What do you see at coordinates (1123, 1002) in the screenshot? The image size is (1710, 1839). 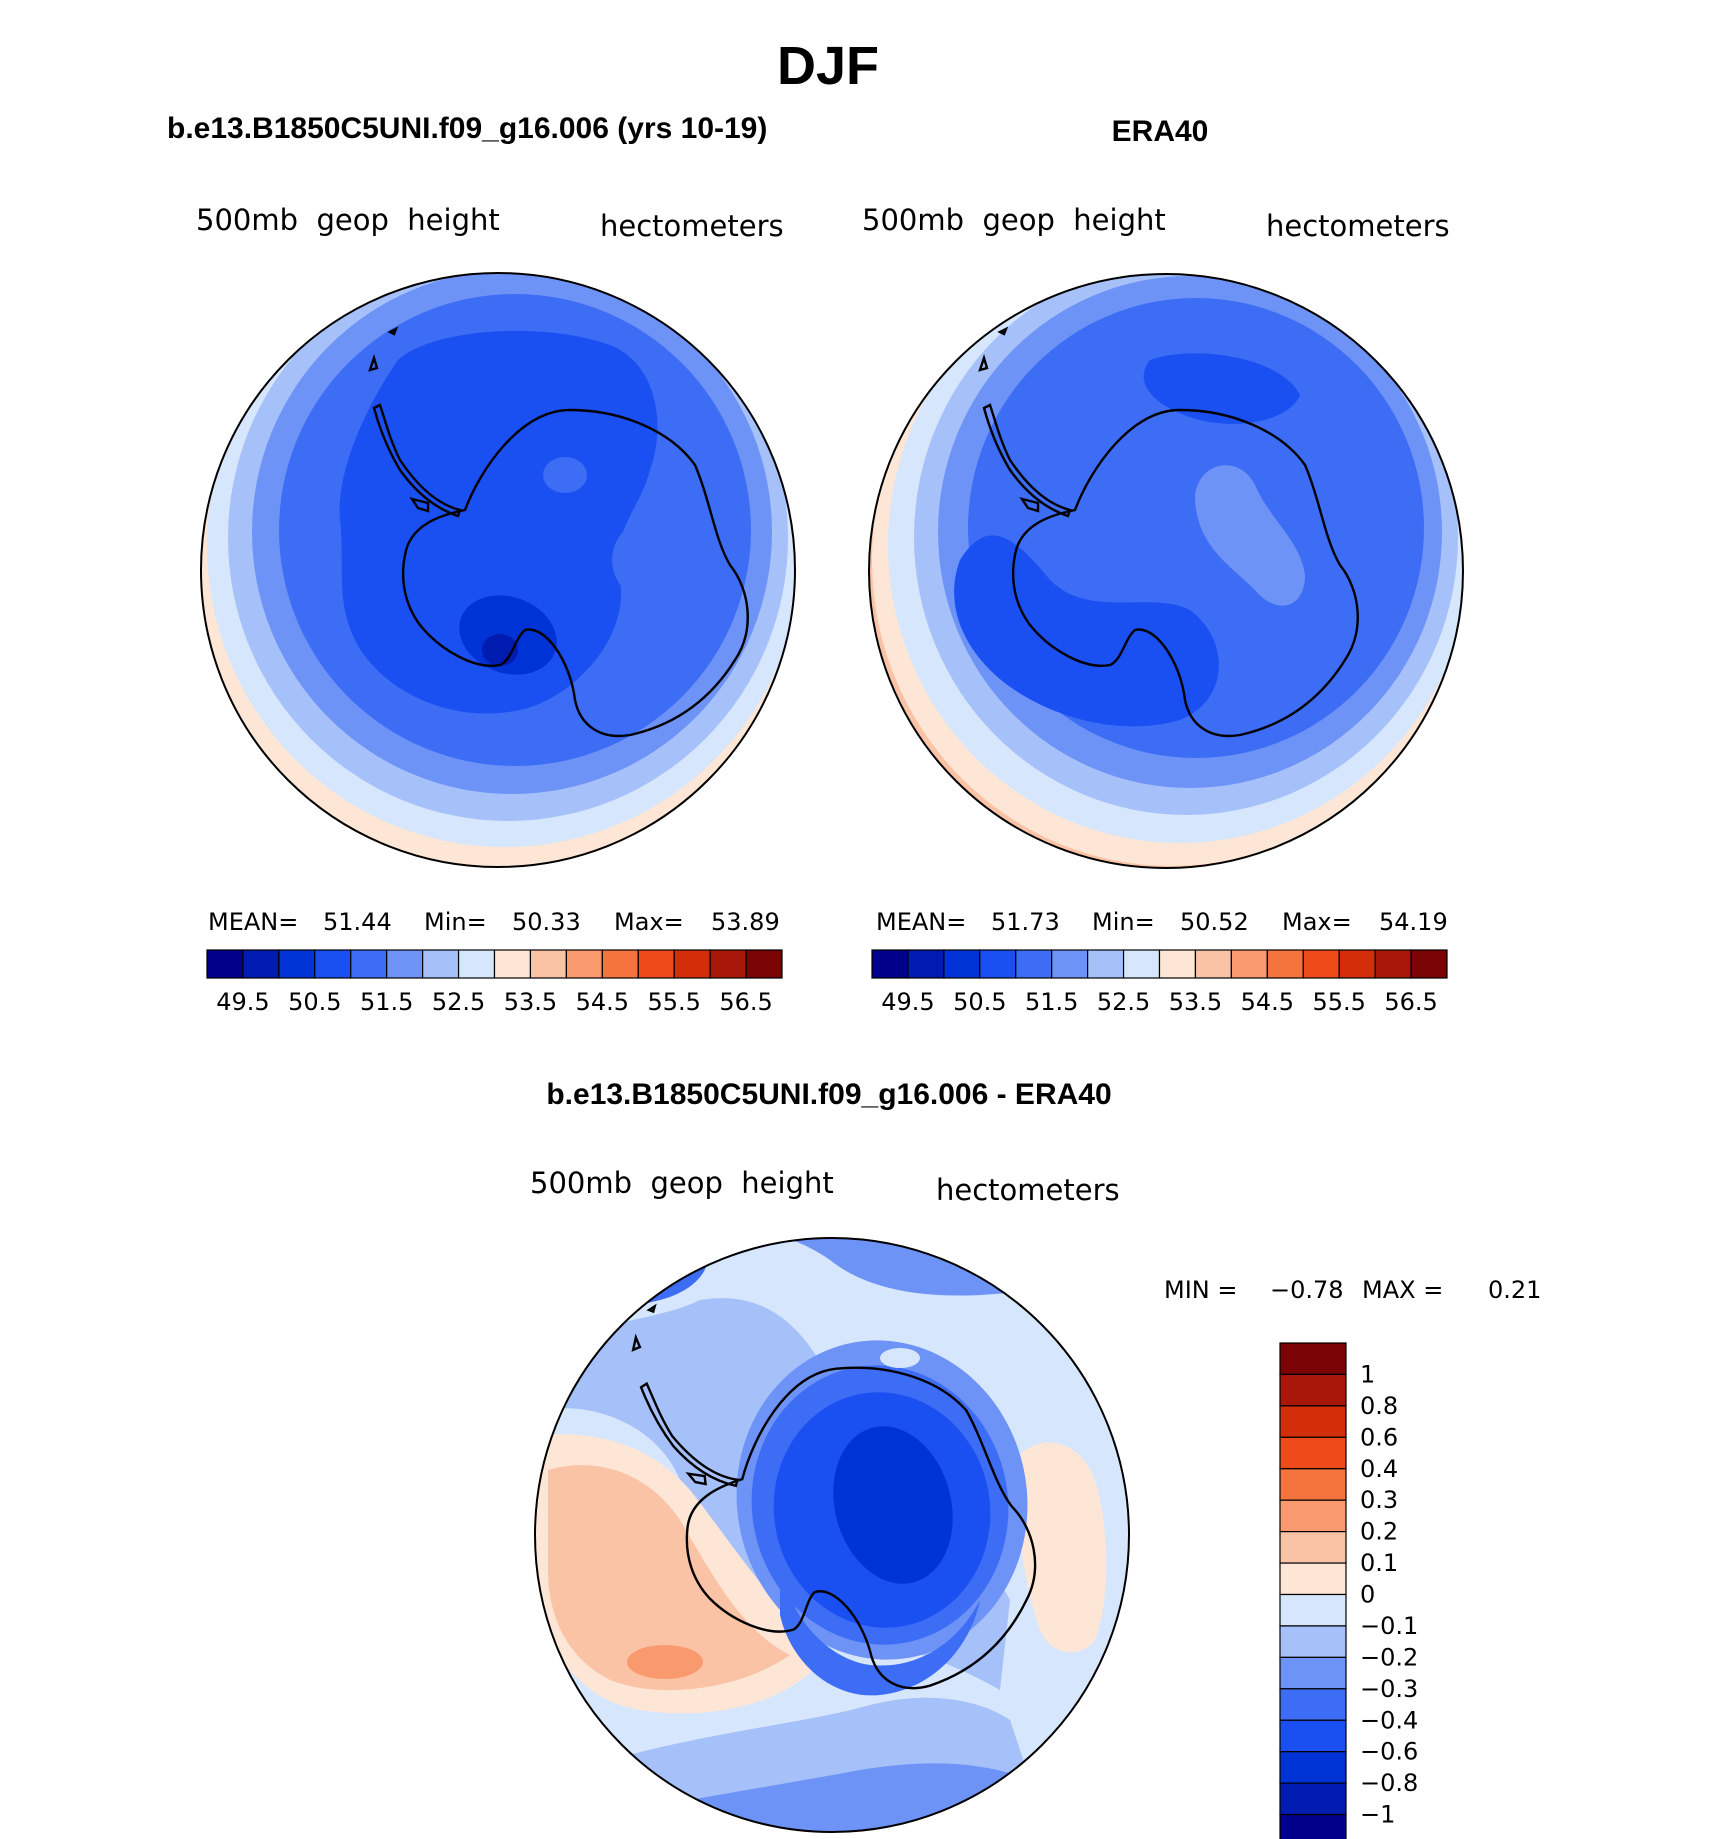 I see `colorbar-tick-label: 52.5` at bounding box center [1123, 1002].